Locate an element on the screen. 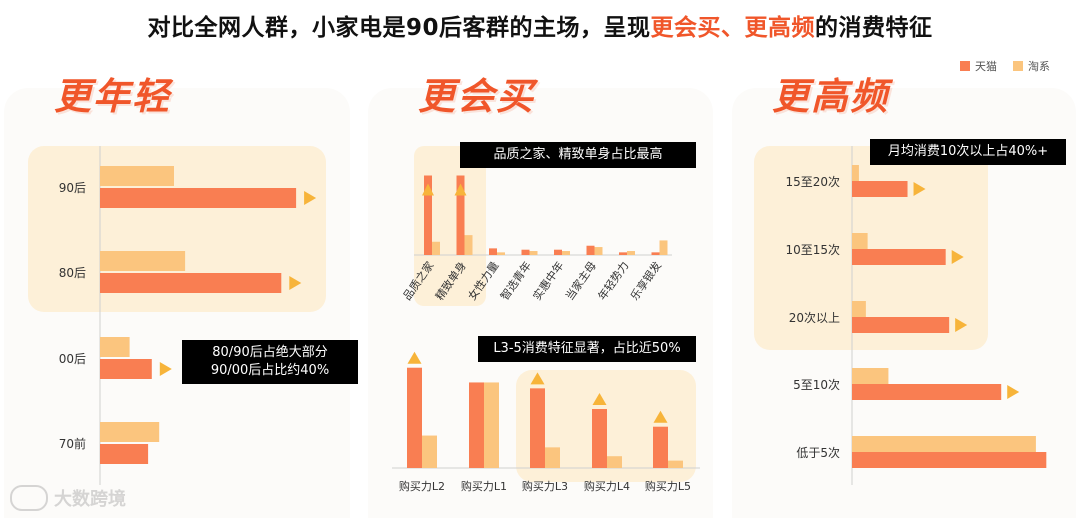  highlight-box-frequent is located at coordinates (871, 248).